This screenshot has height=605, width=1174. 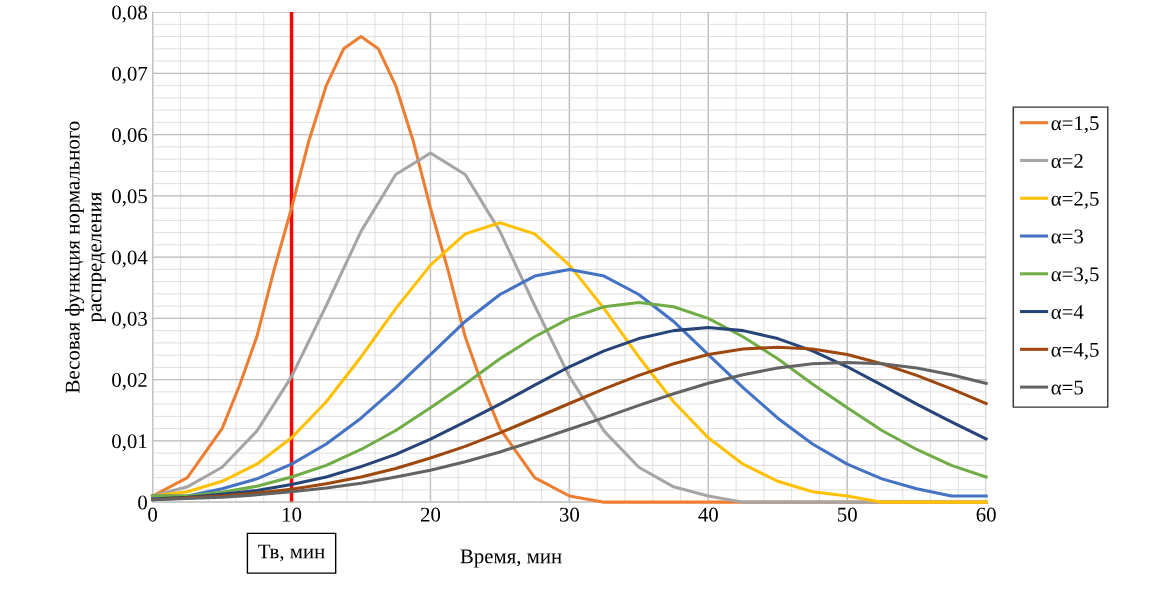 What do you see at coordinates (1067, 160) in the screenshot?
I see `legend-label: α=2` at bounding box center [1067, 160].